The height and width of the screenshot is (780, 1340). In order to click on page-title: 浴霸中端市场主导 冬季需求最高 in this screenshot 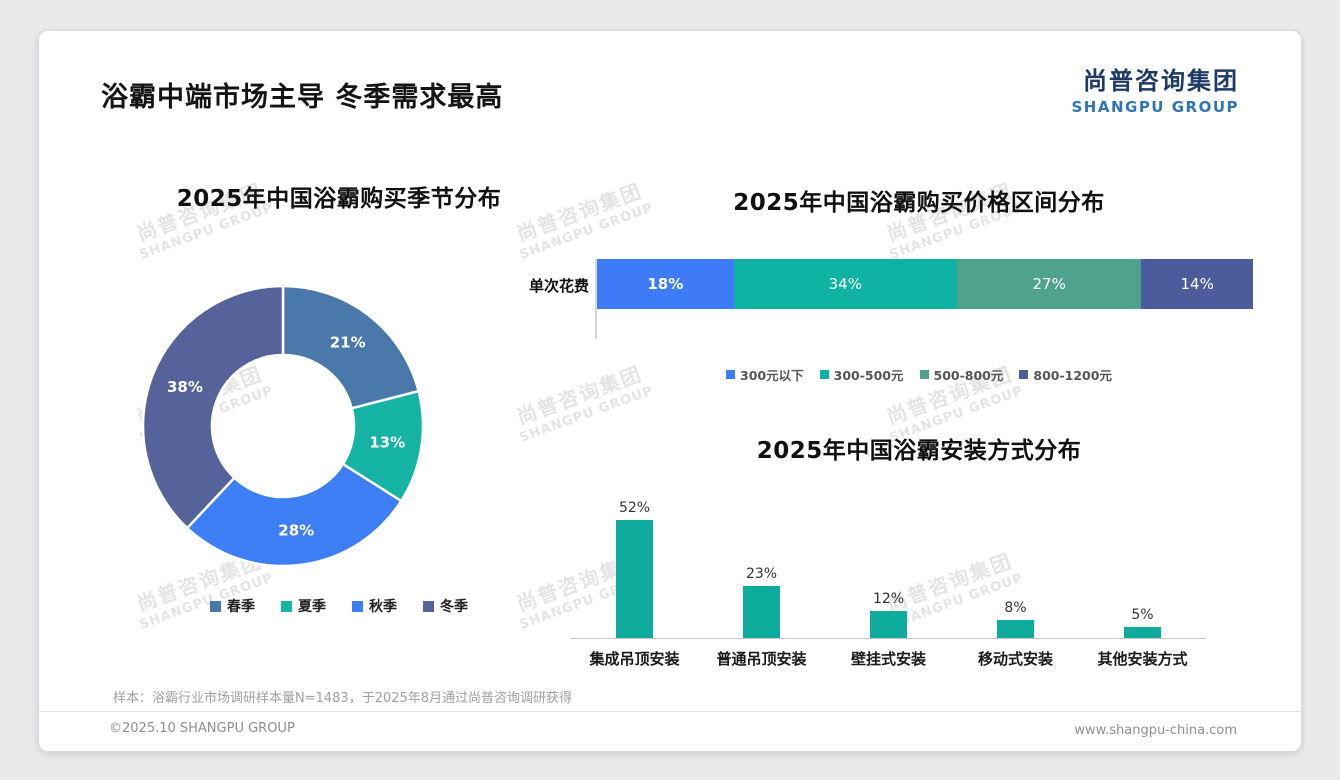, I will do `click(302, 97)`.